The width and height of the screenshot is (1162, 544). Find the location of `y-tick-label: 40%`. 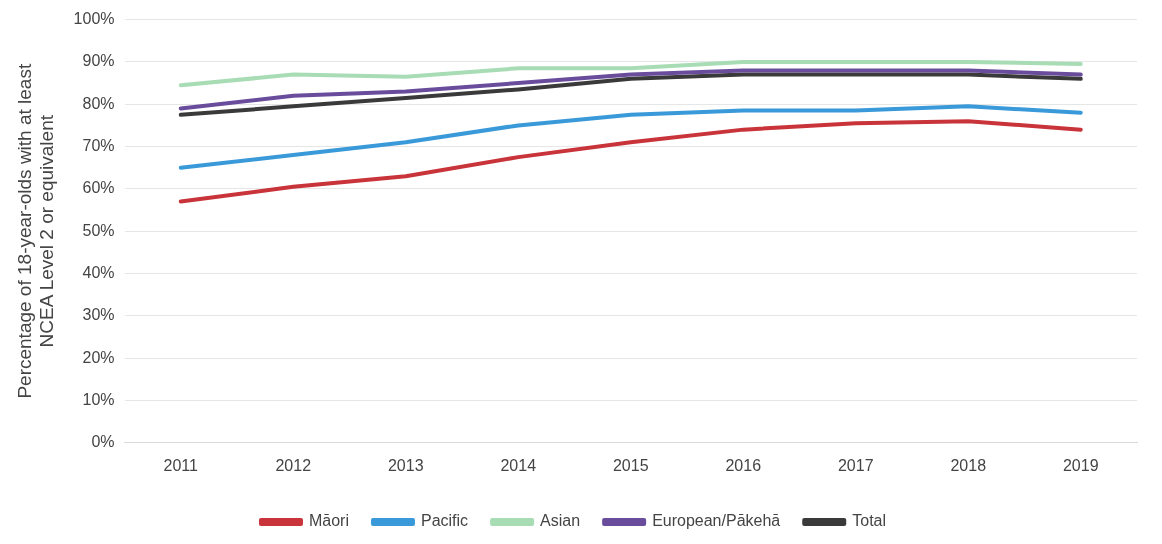

y-tick-label: 40% is located at coordinates (98, 272).